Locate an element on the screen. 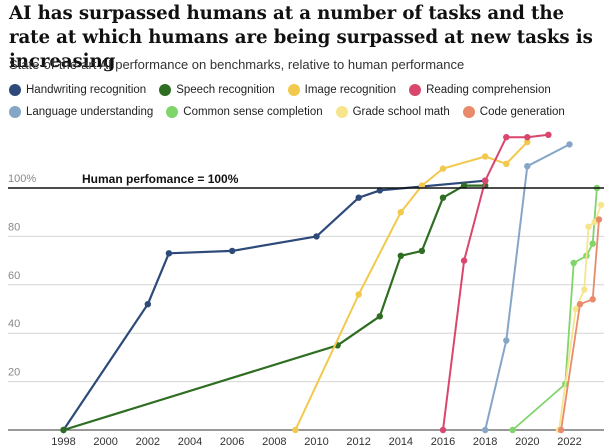 The image size is (612, 447). human-performance-label: Human perfomance = 100% is located at coordinates (160, 179).